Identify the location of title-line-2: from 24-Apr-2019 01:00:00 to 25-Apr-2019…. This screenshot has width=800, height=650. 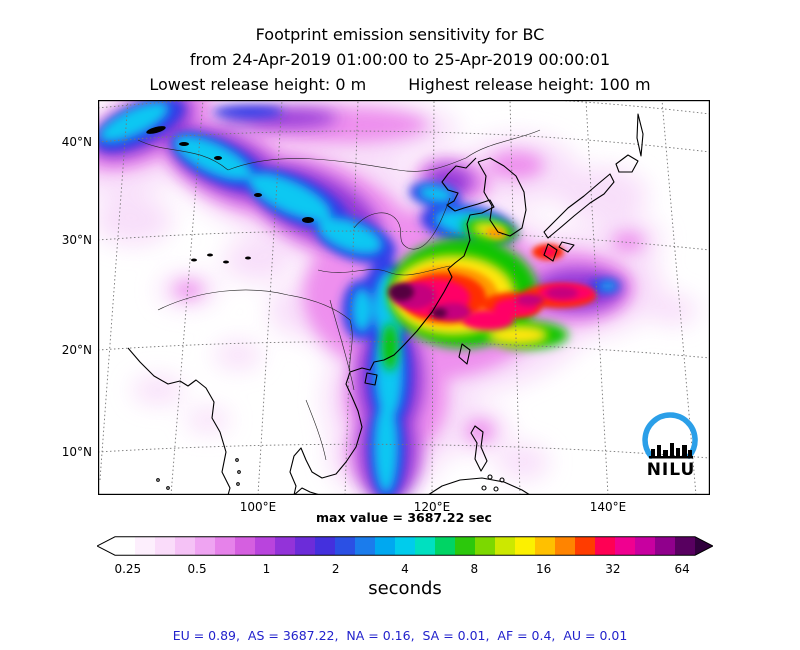
(400, 59).